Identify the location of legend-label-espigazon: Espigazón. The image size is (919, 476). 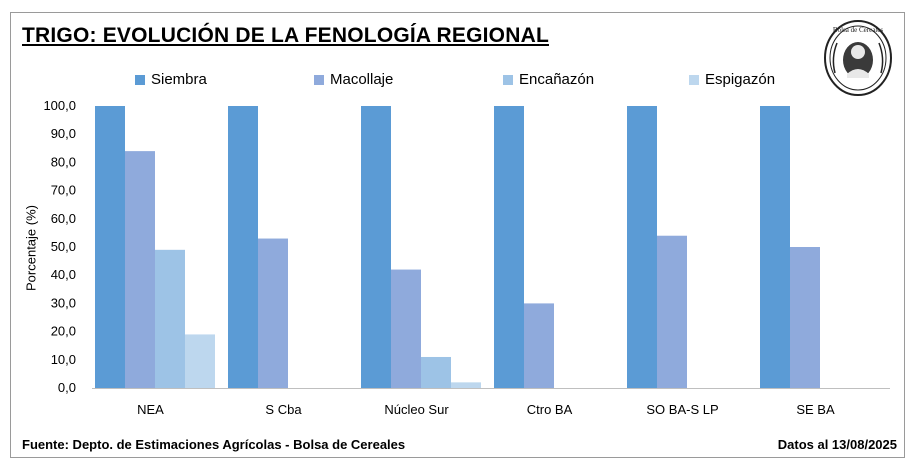
(740, 79).